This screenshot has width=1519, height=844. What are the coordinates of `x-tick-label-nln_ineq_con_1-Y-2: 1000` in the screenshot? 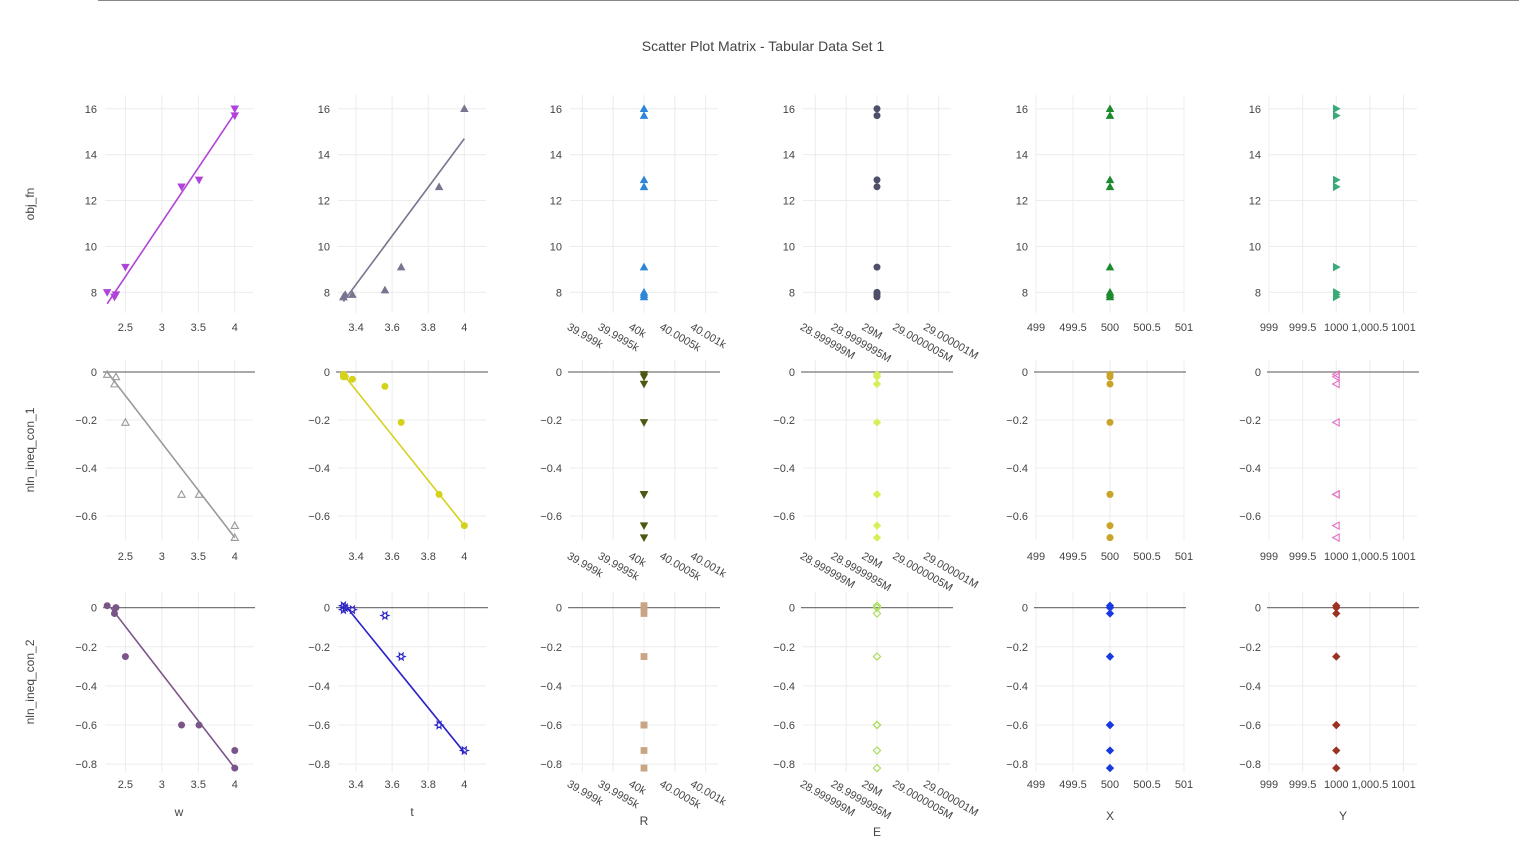 It's located at (1336, 557).